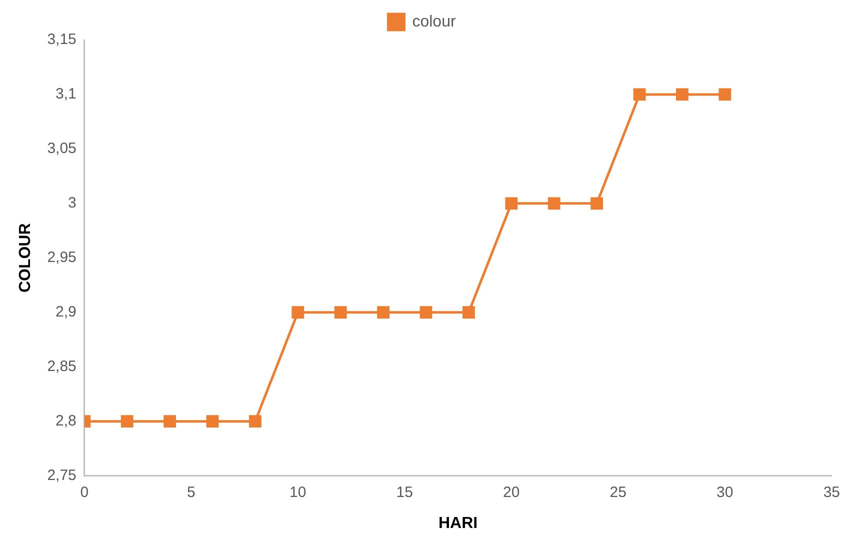 The width and height of the screenshot is (856, 549). I want to click on y-tick-label: 3, so click(72, 203).